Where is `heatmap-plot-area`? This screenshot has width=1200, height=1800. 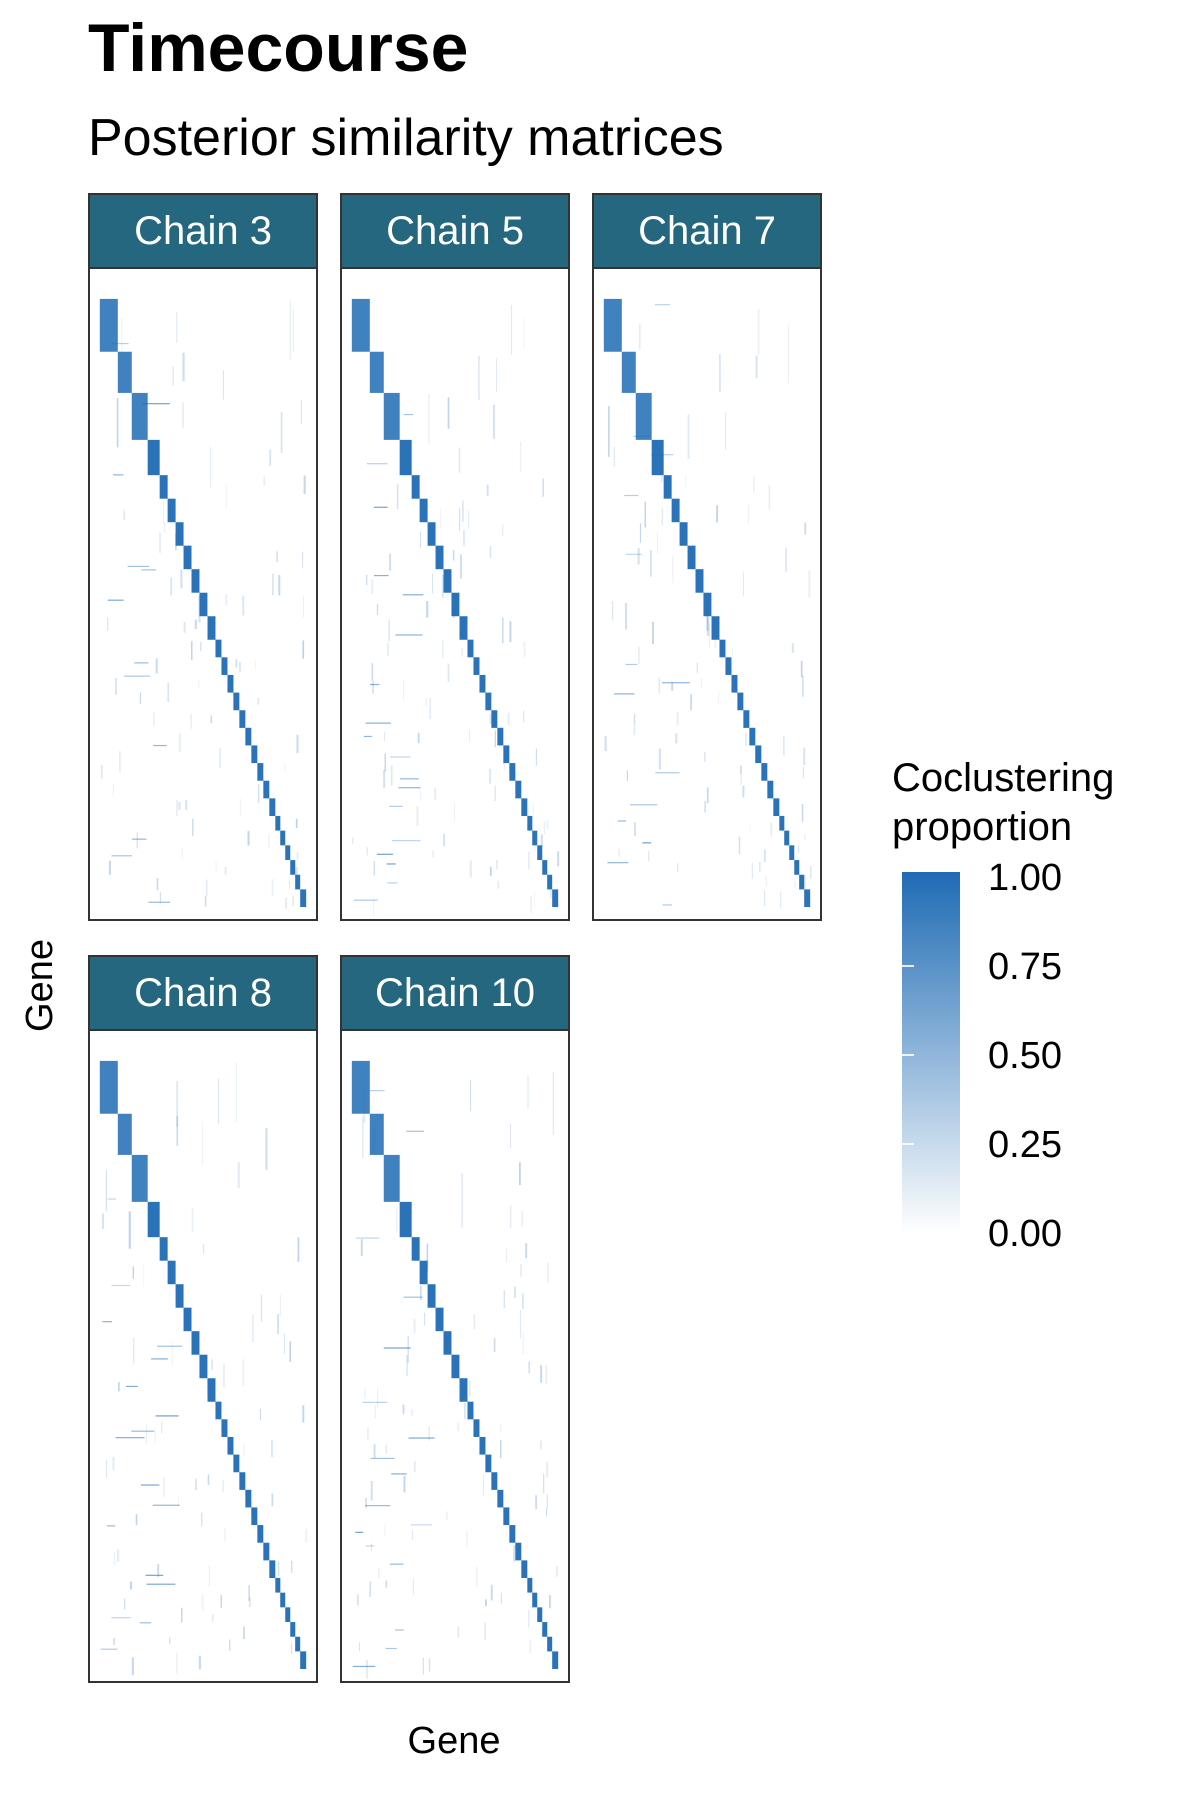 heatmap-plot-area is located at coordinates (455, 1357).